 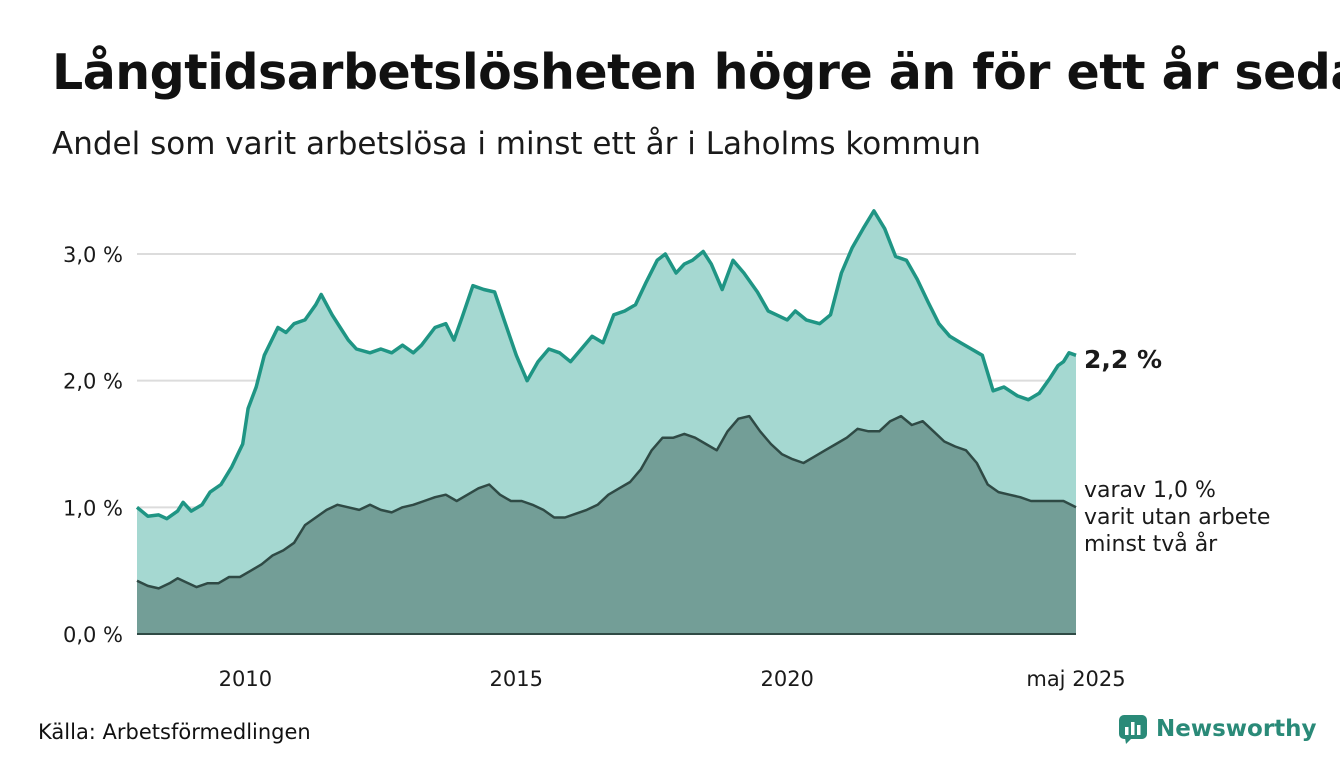 What do you see at coordinates (1075, 679) in the screenshot?
I see `x-tick-label: maj 2025` at bounding box center [1075, 679].